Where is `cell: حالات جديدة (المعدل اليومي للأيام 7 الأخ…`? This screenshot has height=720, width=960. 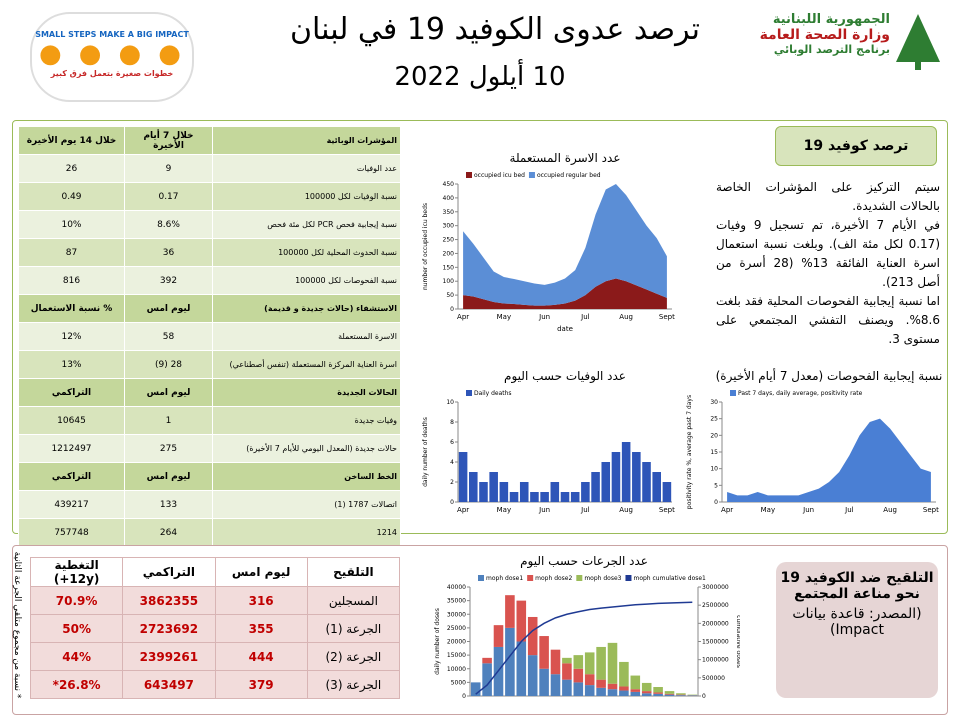
cell: حالات جديدة (المعدل اليومي للأيام 7 الأخ… is located at coordinates (306, 448).